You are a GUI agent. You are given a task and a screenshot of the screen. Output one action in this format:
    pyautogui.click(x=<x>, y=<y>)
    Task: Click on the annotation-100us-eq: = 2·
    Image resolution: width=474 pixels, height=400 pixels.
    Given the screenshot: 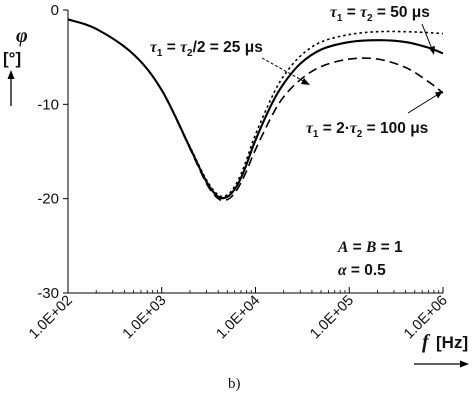 What is the action you would take?
    pyautogui.click(x=333, y=128)
    